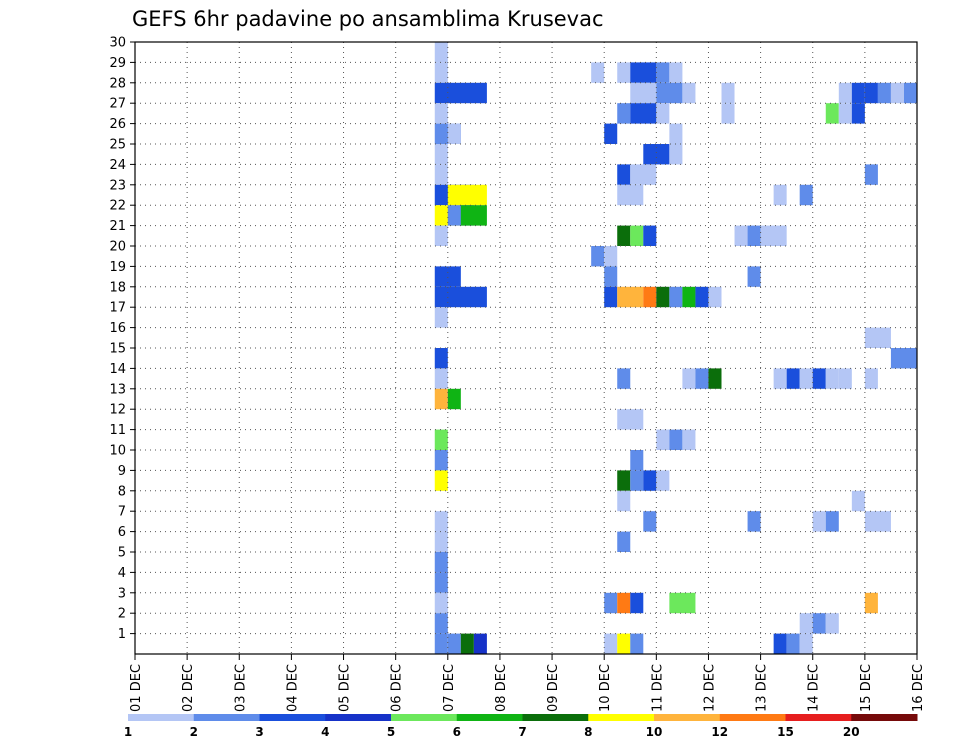 The height and width of the screenshot is (746, 960). Describe the element at coordinates (122, 634) in the screenshot. I see `y-tick-label: 1` at that location.